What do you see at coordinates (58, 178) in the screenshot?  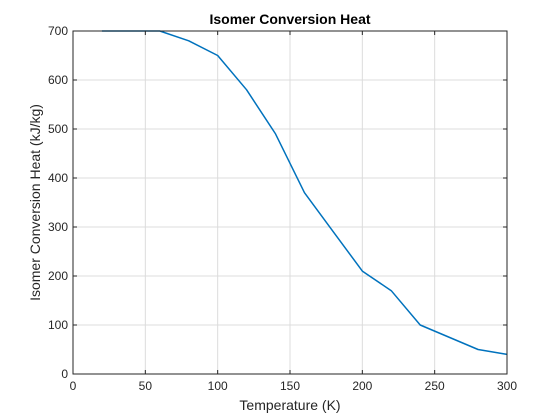 I see `y-tick-label: 400` at bounding box center [58, 178].